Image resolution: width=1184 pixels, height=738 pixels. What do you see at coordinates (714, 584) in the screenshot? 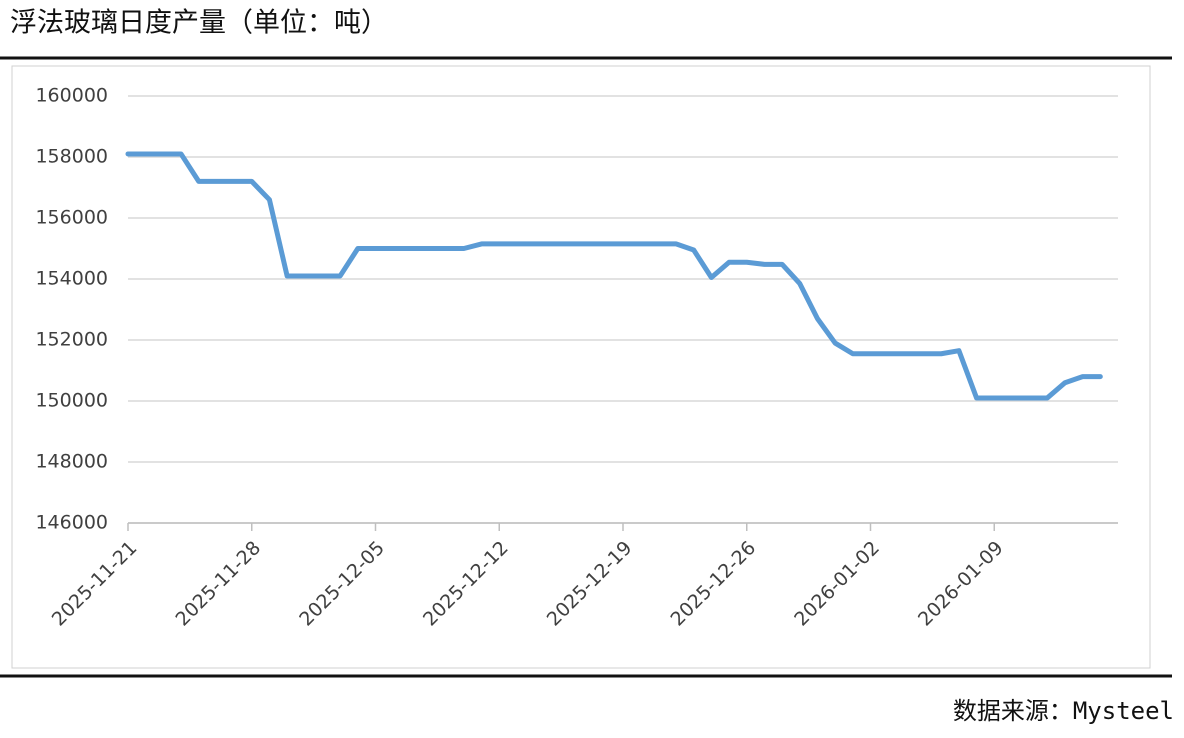
I see `x-tick-label: 2025-12-26` at bounding box center [714, 584].